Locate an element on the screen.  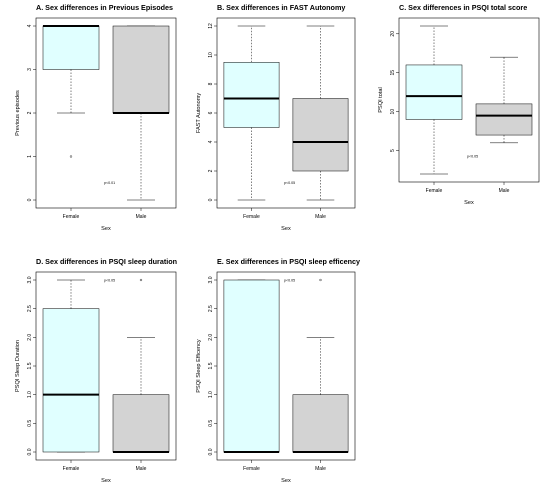
y-tick-label: 15 is located at coordinates (393, 73).